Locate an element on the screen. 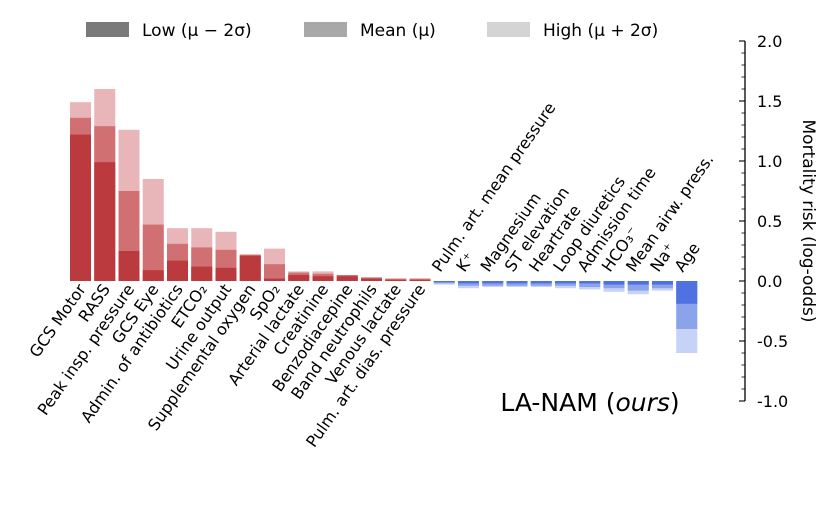 The image size is (831, 505). y-tick-label: 1.5 is located at coordinates (769, 101).